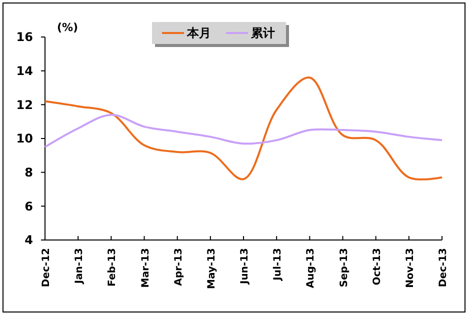 The width and height of the screenshot is (468, 315). I want to click on y-tick-label: 4, so click(28, 240).